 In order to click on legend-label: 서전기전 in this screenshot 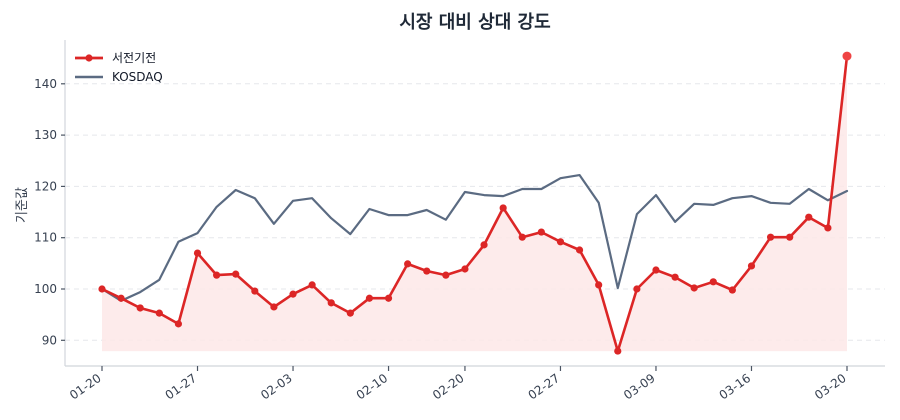, I will do `click(134, 58)`.